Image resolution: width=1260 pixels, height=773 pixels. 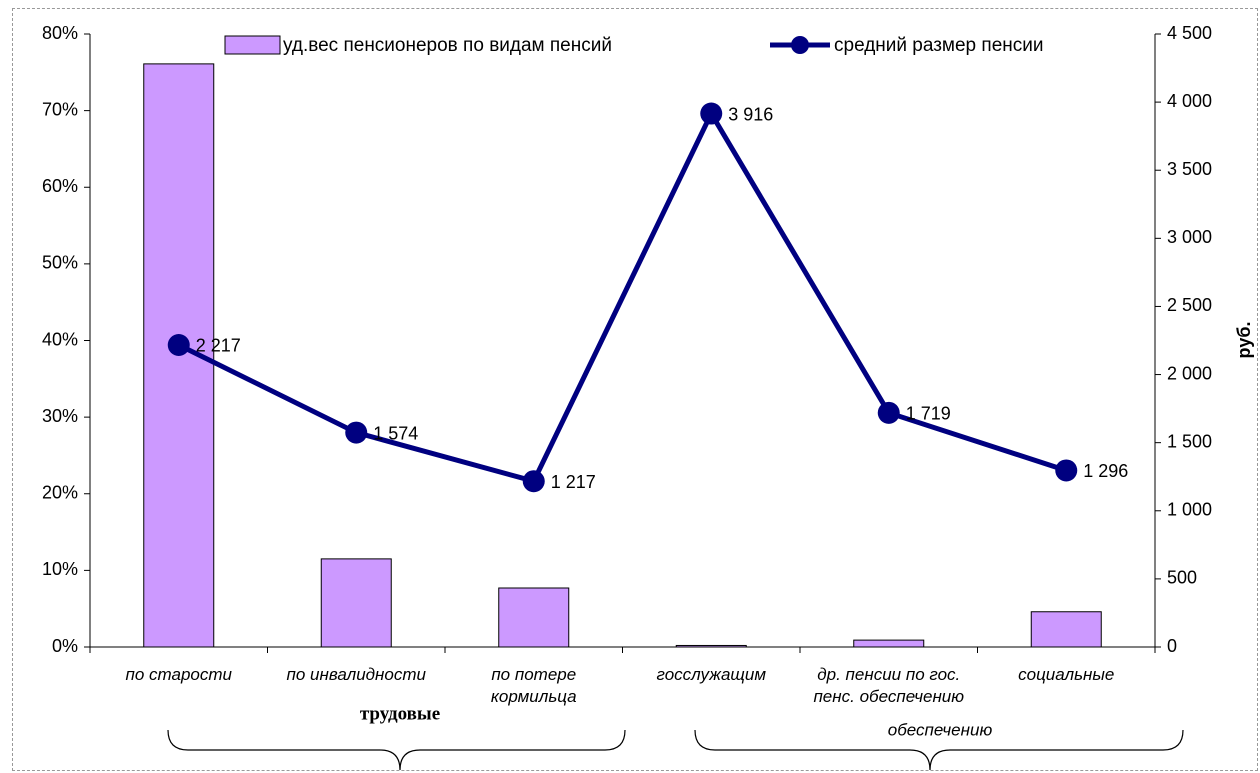 I want to click on legend-label: уд.вес пенсионеров по видам пенсий, so click(x=447, y=45).